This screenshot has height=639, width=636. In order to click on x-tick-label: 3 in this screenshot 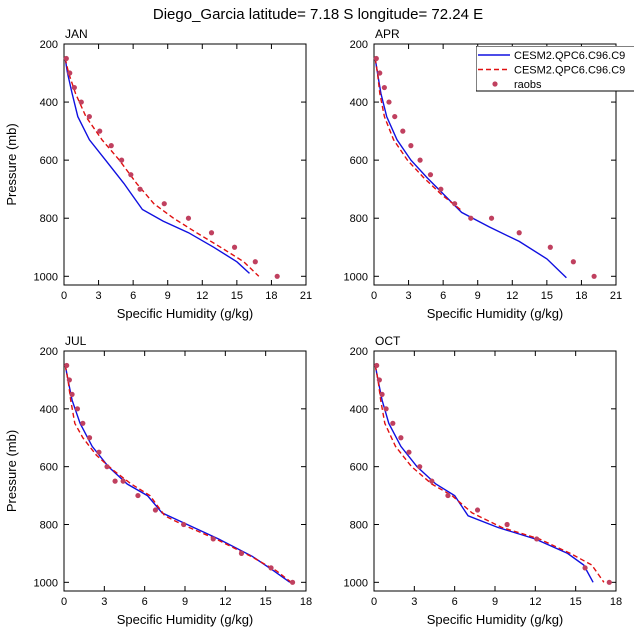, I will do `click(409, 296)`.